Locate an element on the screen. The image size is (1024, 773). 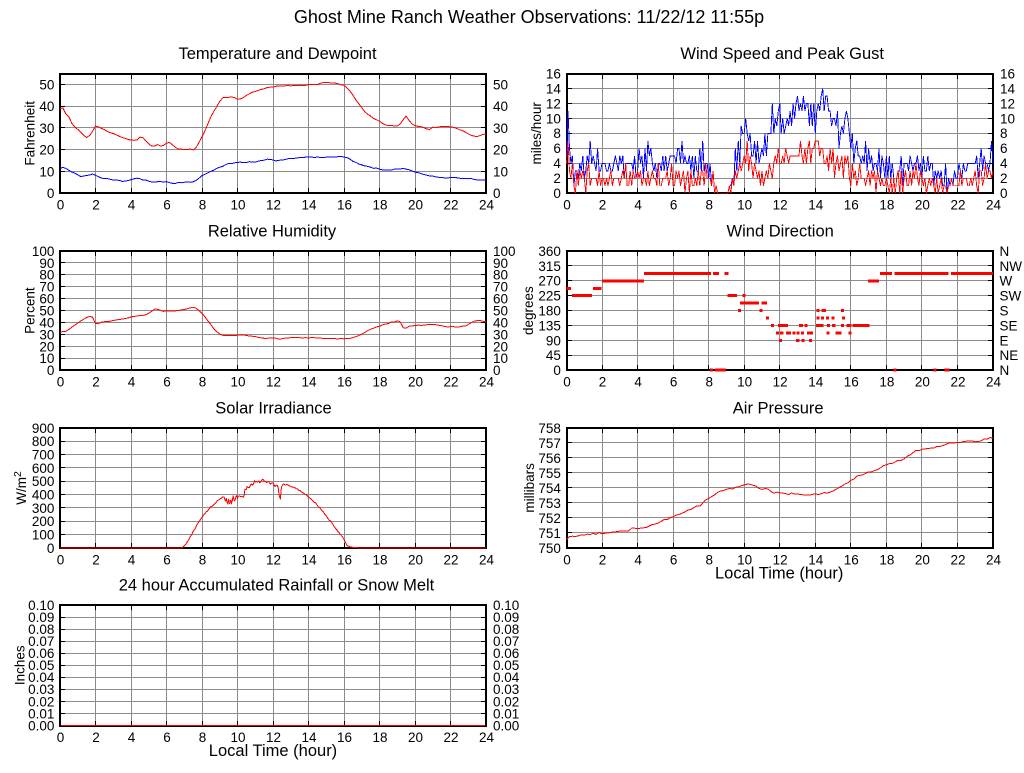
svg-text: 200 is located at coordinates (43, 521).